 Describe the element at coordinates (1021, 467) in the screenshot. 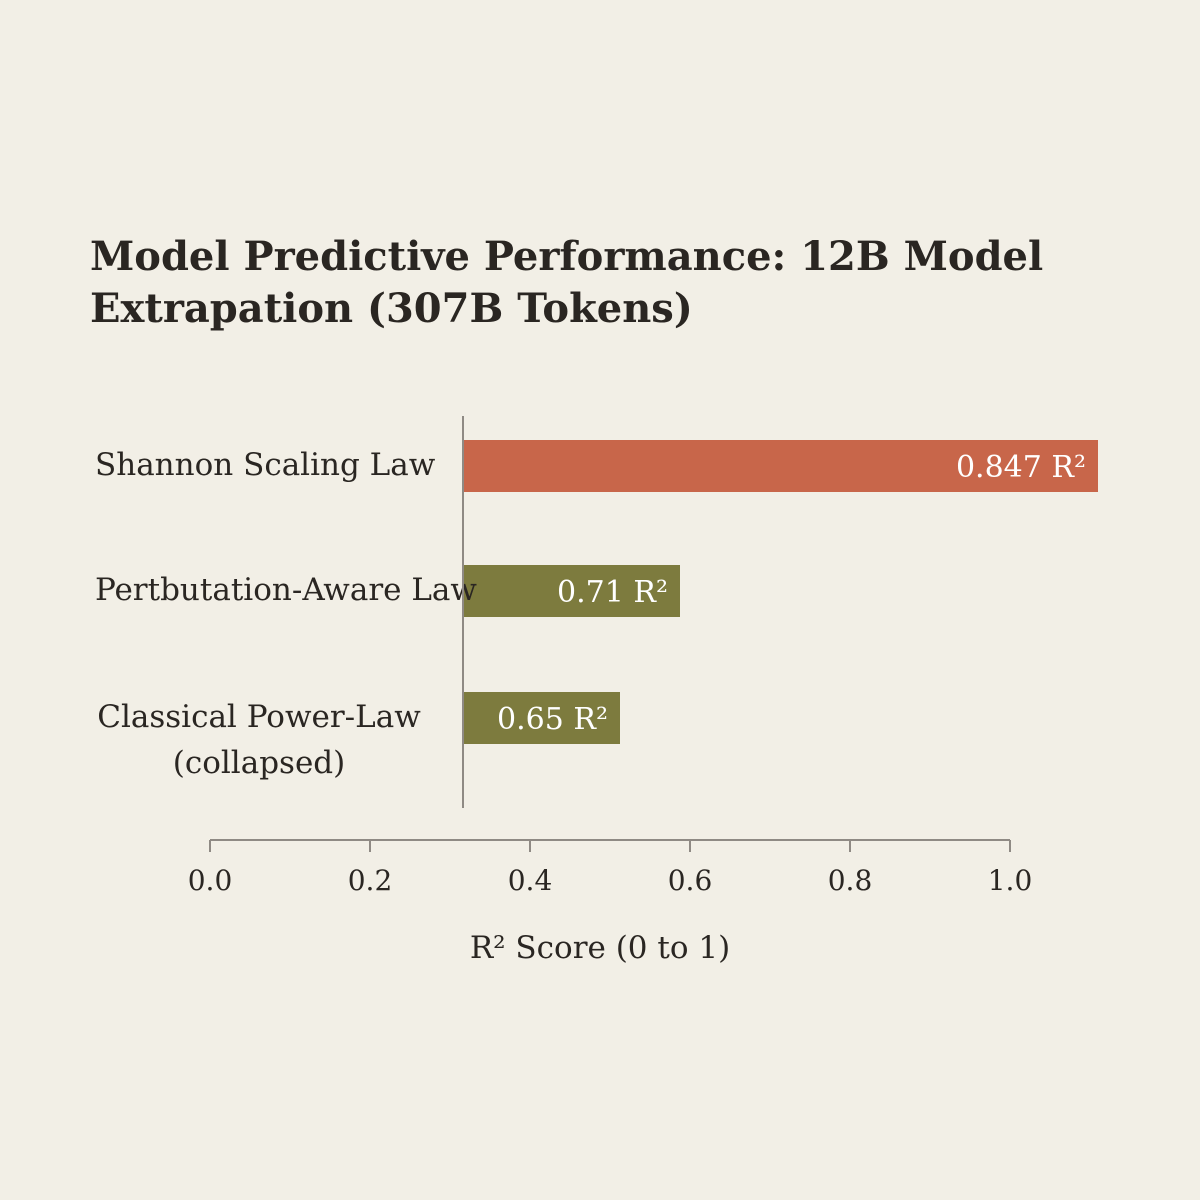

I see `bar-value-label: 0.847 R²` at that location.